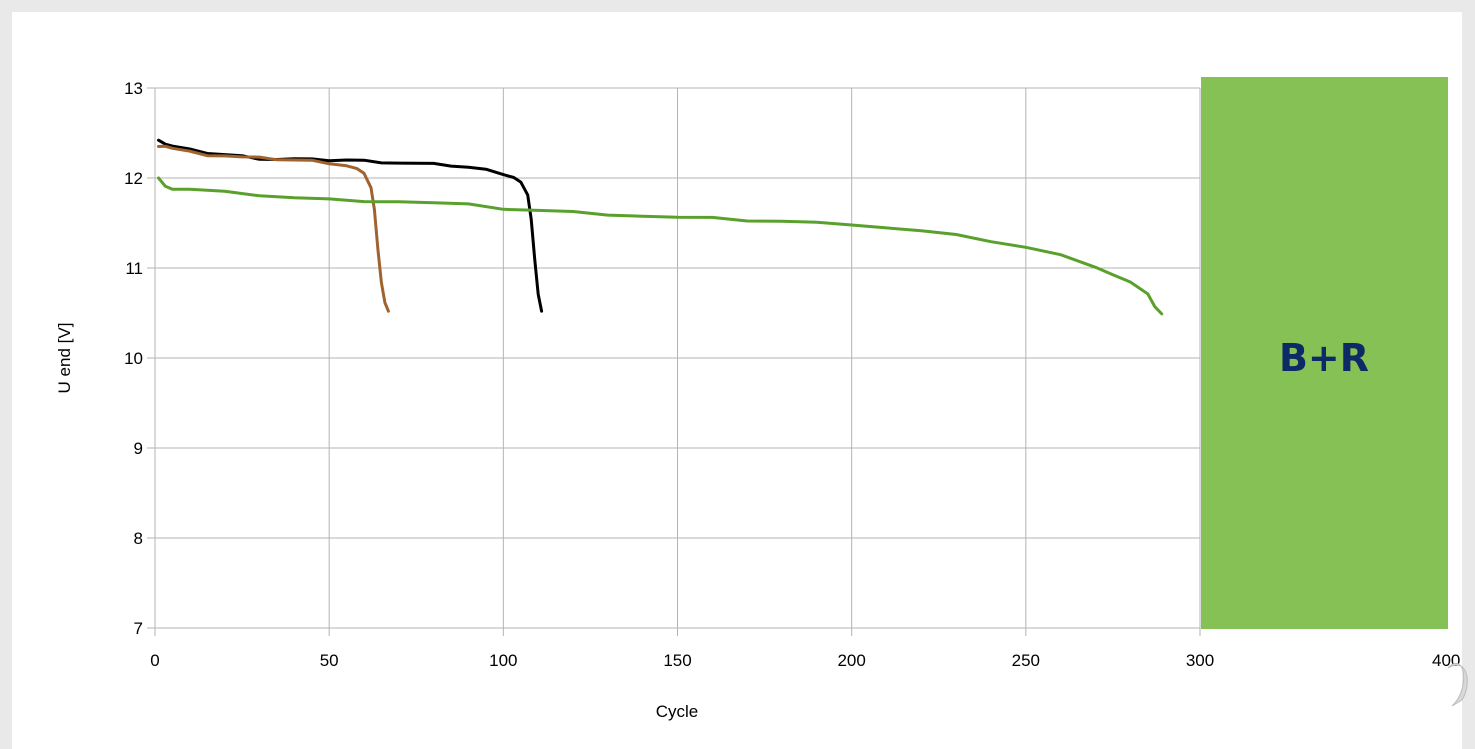 The width and height of the screenshot is (1475, 749). Describe the element at coordinates (503, 660) in the screenshot. I see `x-tick-label: 100` at that location.